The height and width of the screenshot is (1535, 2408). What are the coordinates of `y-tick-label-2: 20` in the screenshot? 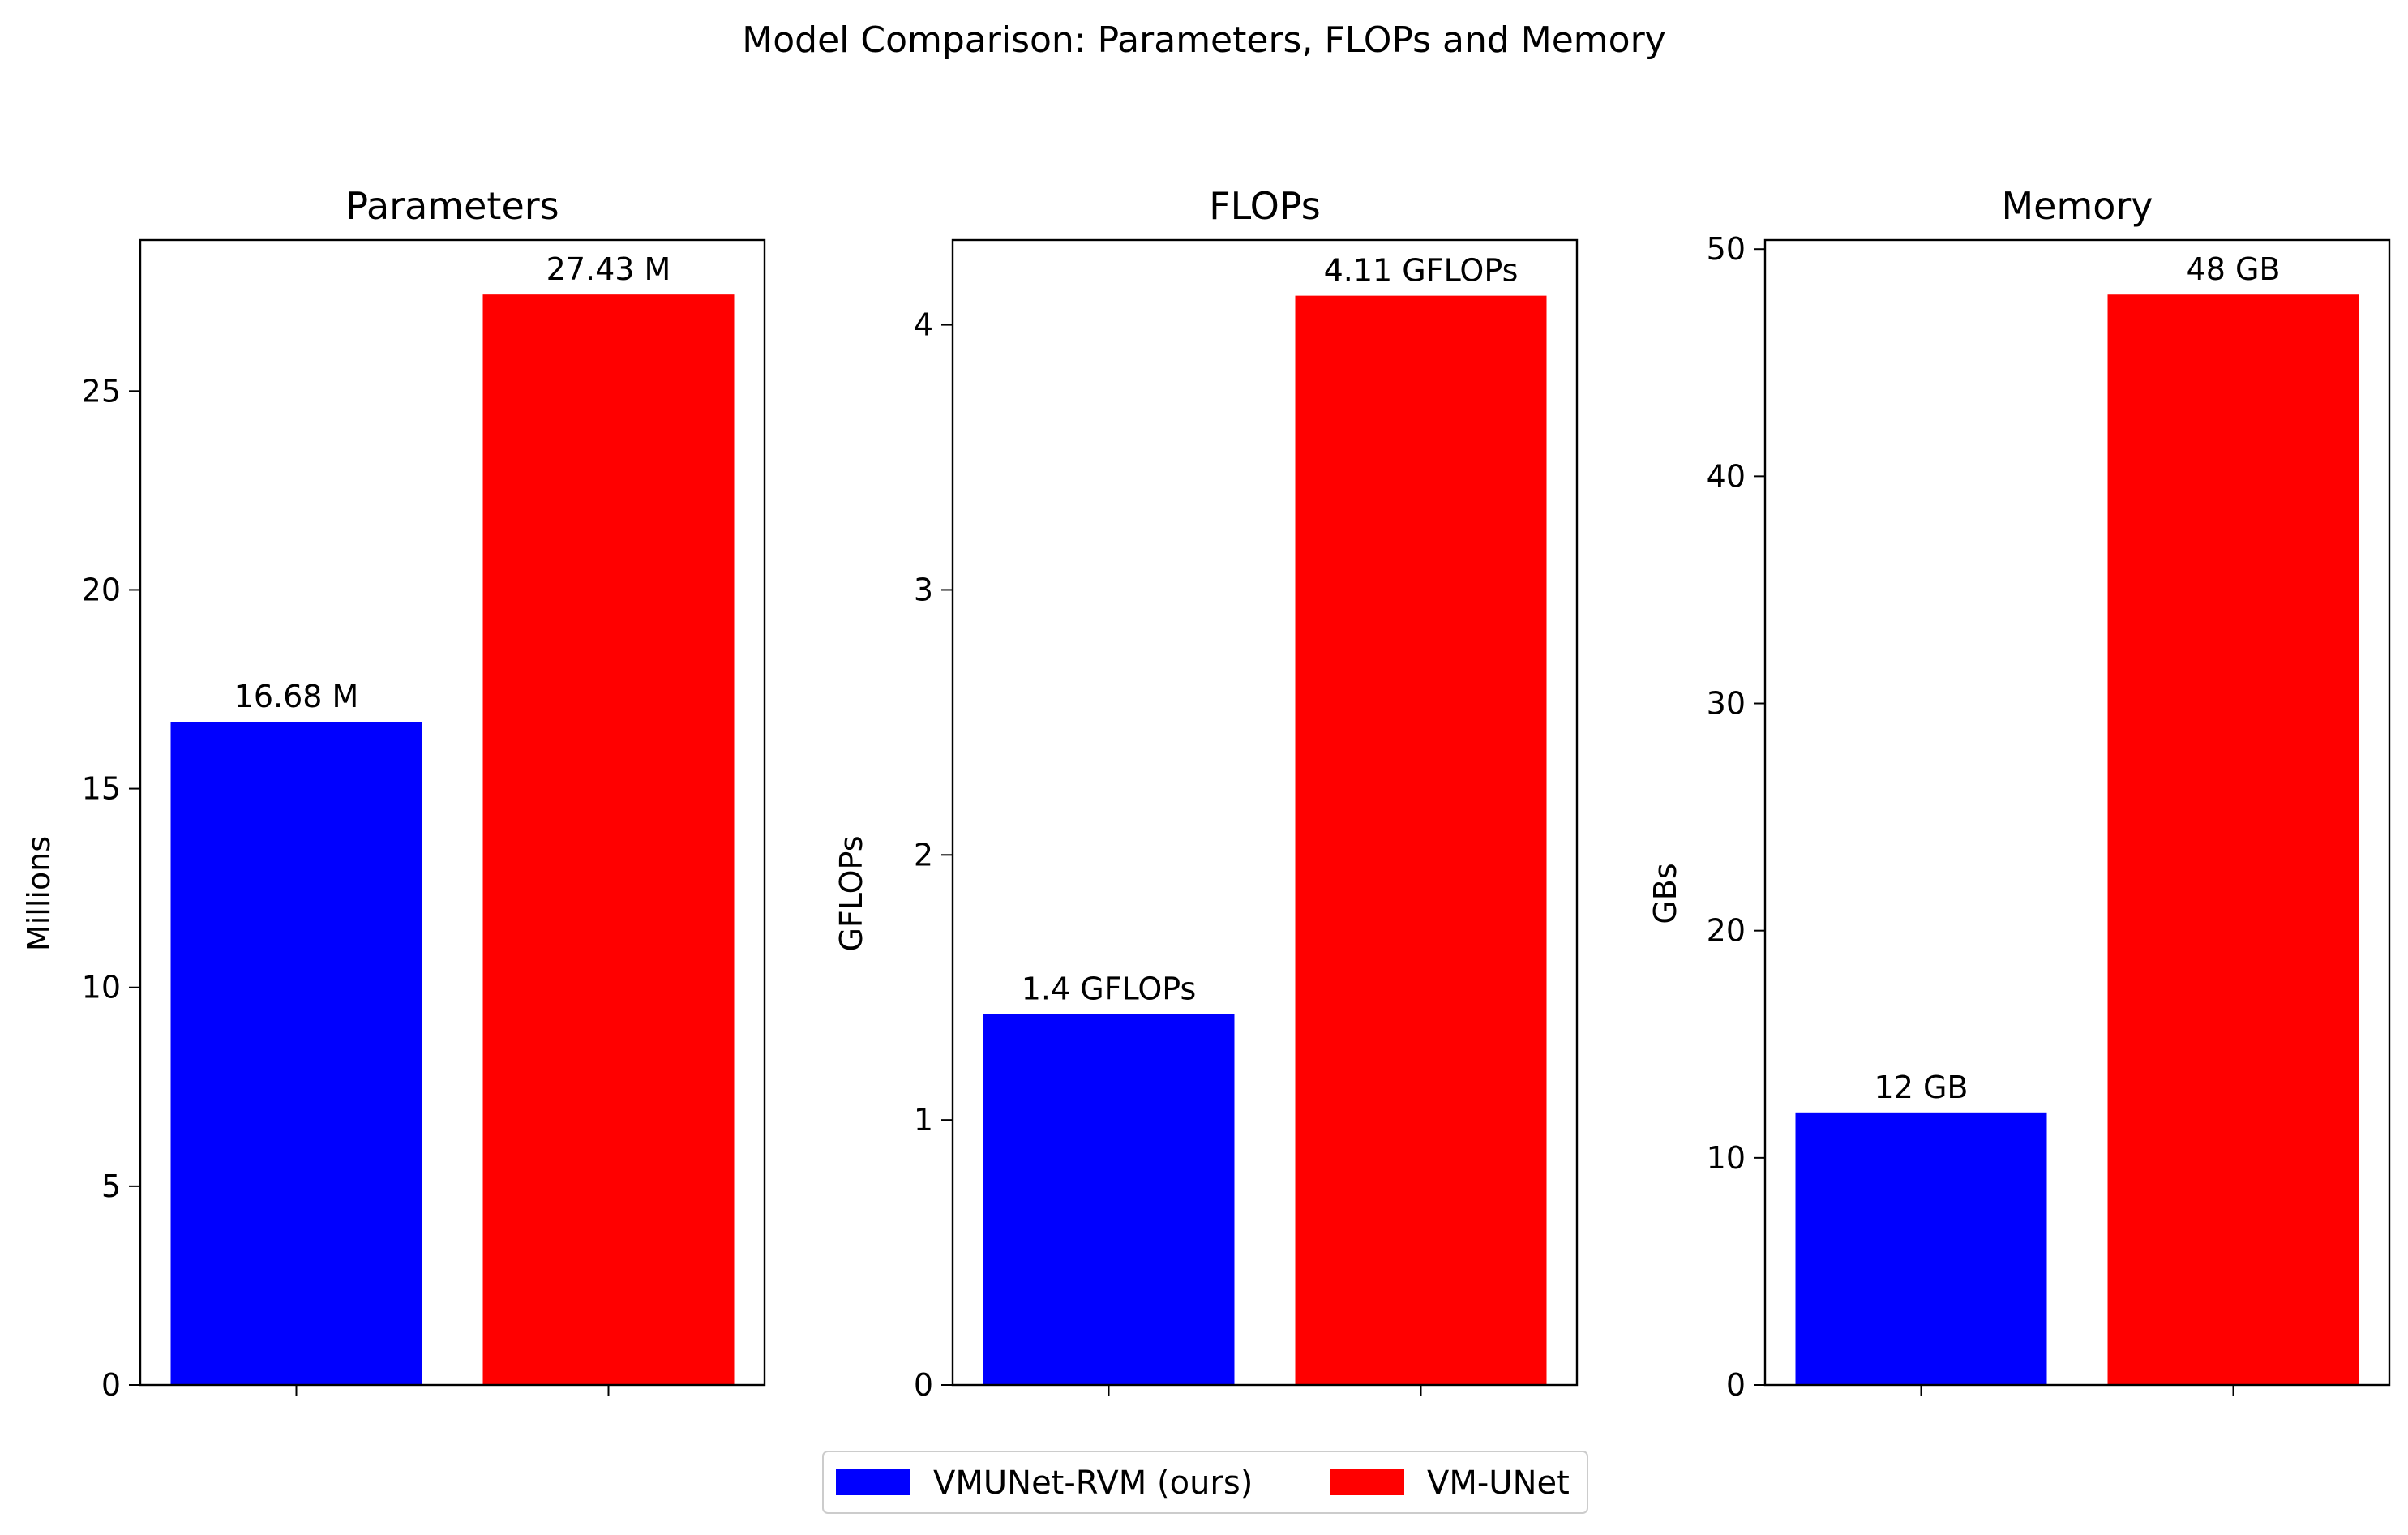 It's located at (1727, 931).